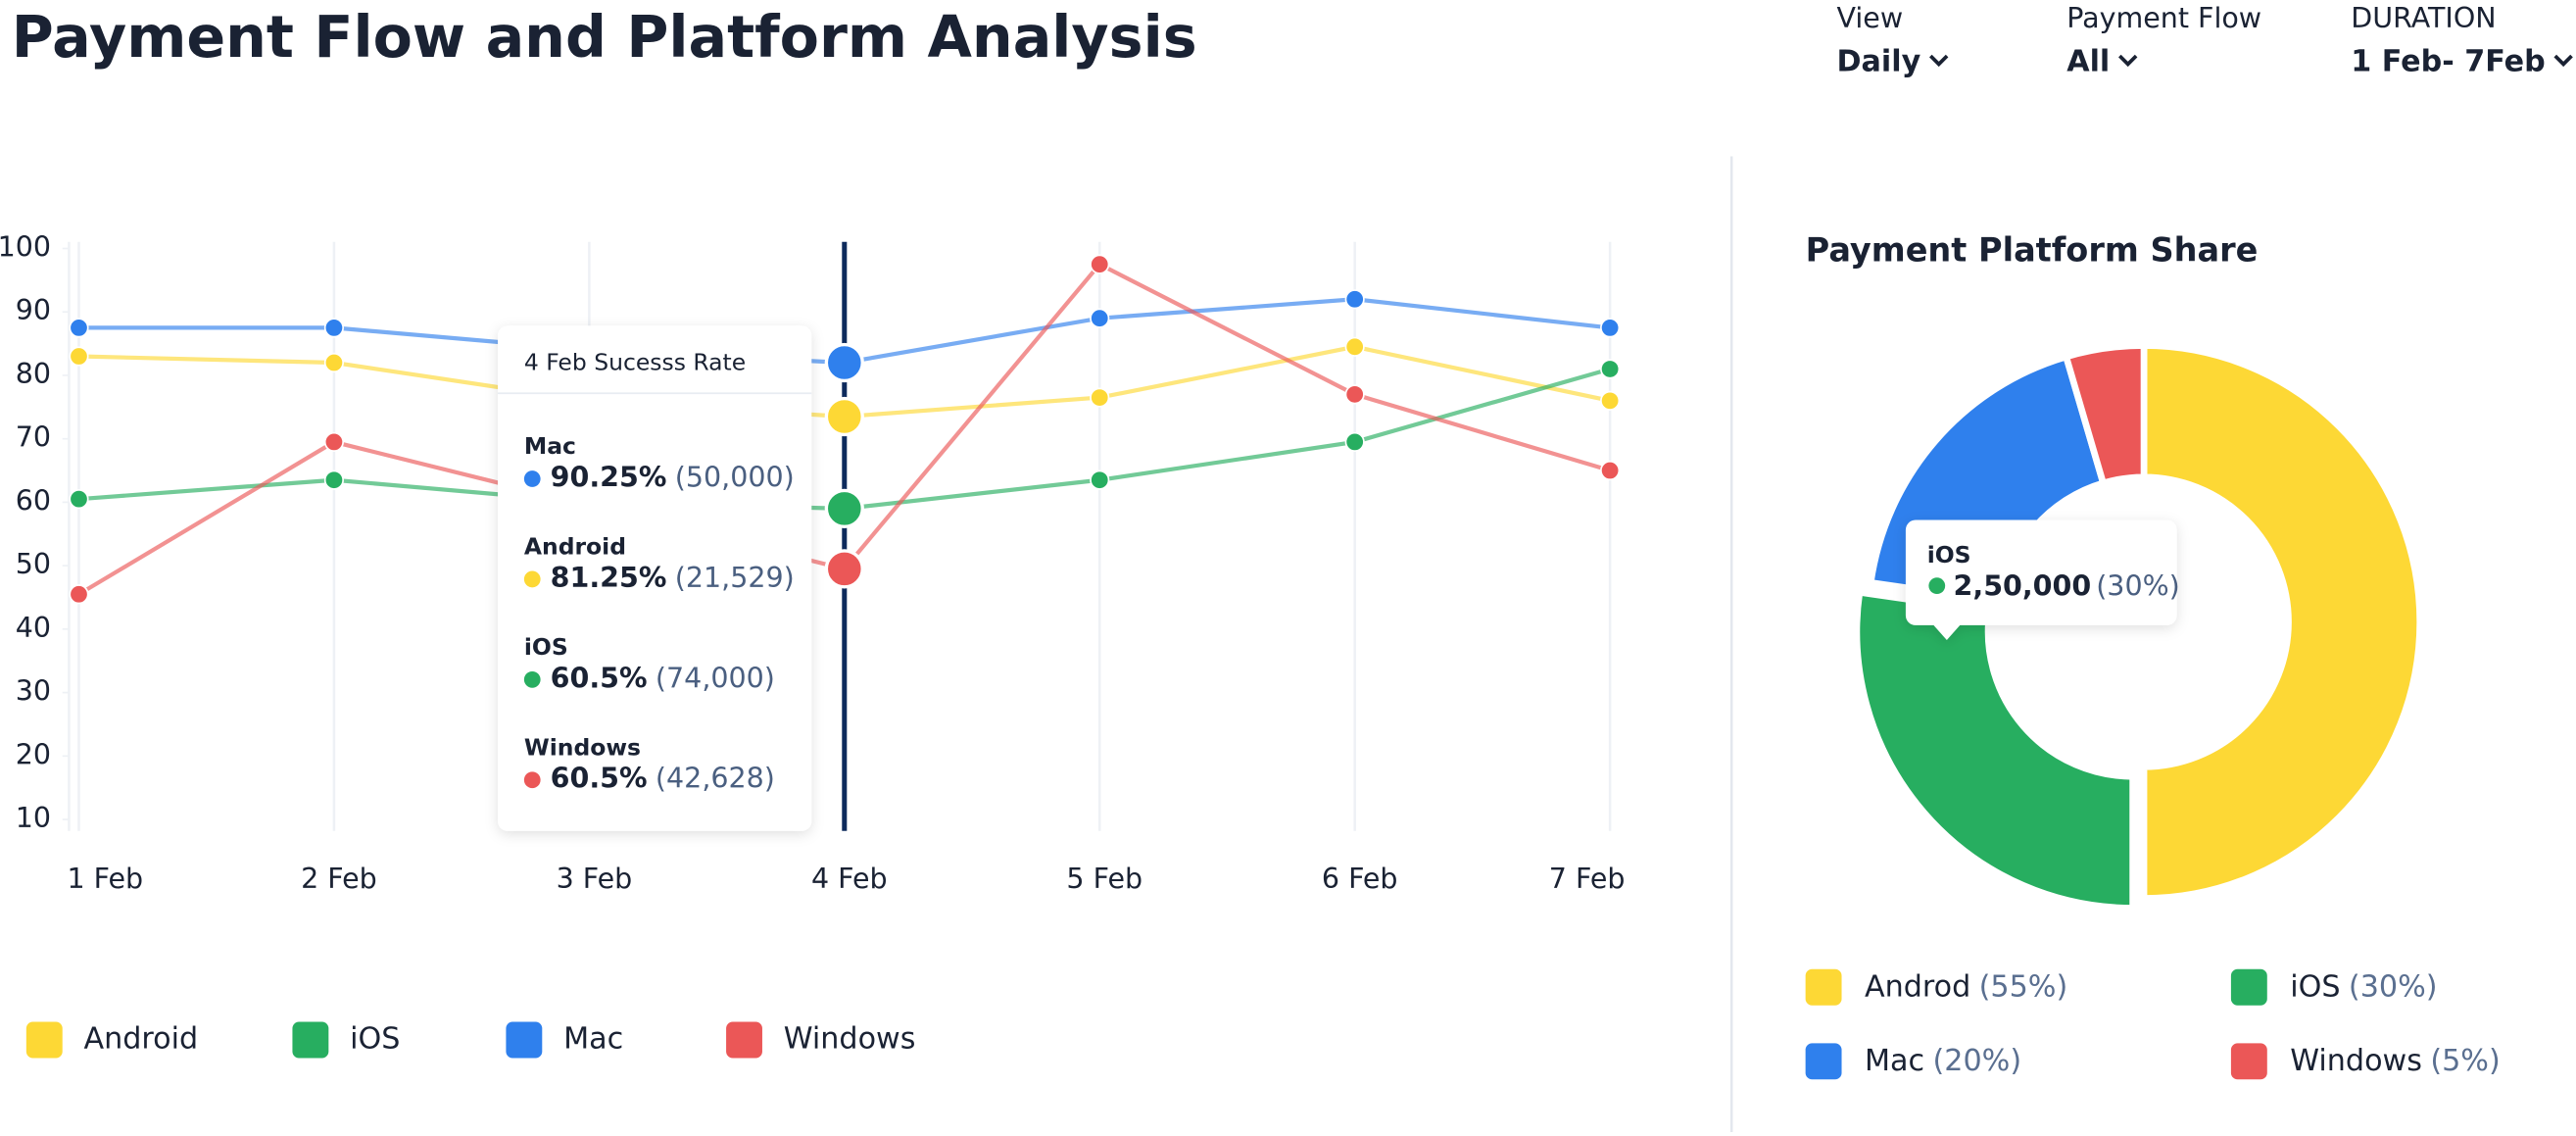  I want to click on dropdown-value: 1 Feb- 7Feb, so click(2448, 61).